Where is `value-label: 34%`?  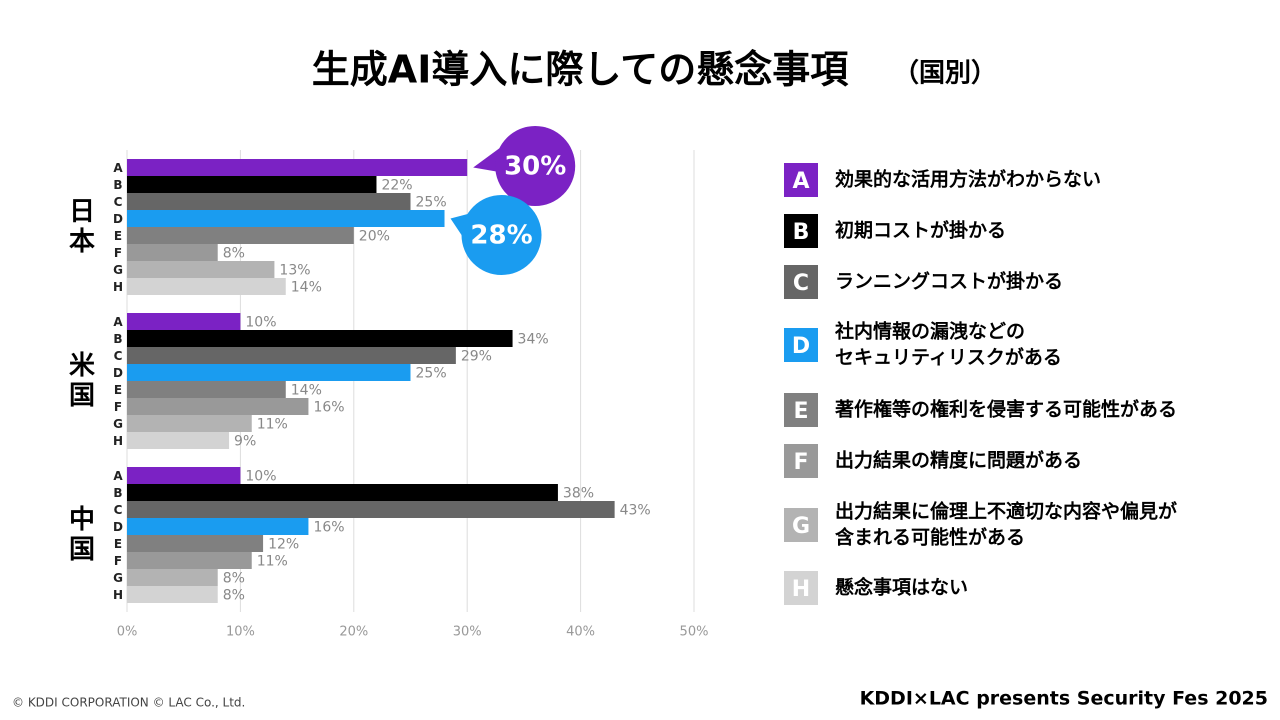 value-label: 34% is located at coordinates (533, 340).